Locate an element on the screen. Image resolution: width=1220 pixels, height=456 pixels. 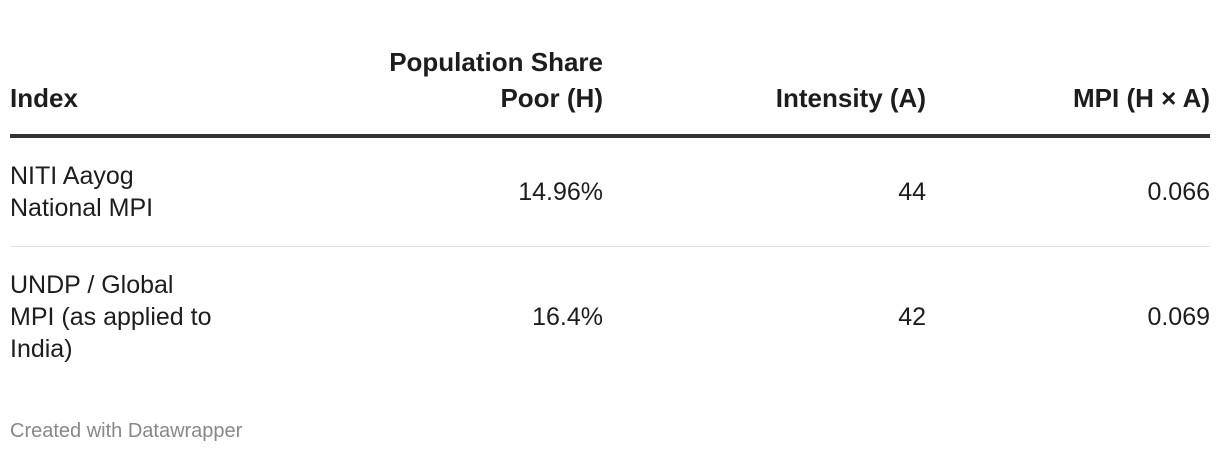
index-cell: UNDP / Global MPI (as applied to India) is located at coordinates (115, 317).